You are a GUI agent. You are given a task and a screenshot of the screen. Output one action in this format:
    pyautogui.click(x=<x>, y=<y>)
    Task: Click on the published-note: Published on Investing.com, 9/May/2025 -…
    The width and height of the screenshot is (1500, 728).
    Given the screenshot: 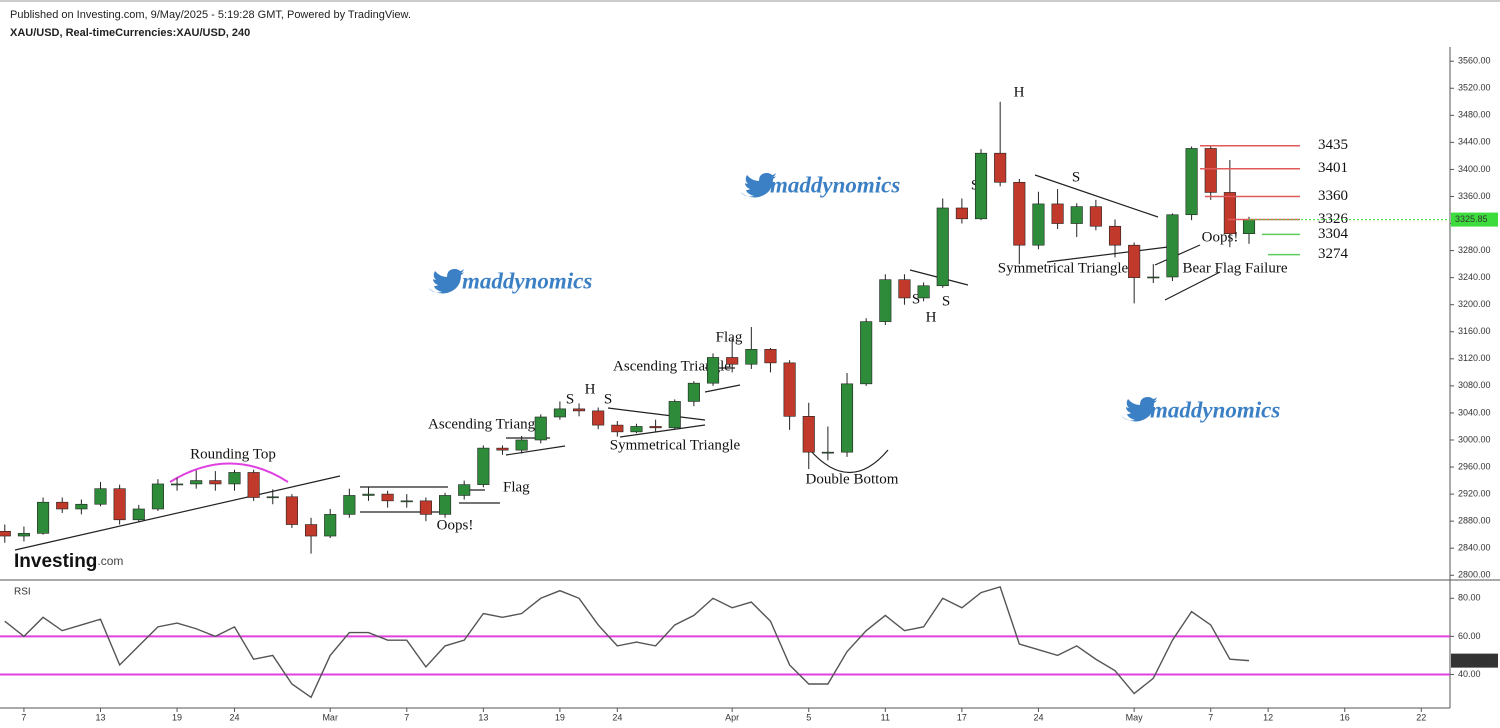 What is the action you would take?
    pyautogui.click(x=210, y=15)
    